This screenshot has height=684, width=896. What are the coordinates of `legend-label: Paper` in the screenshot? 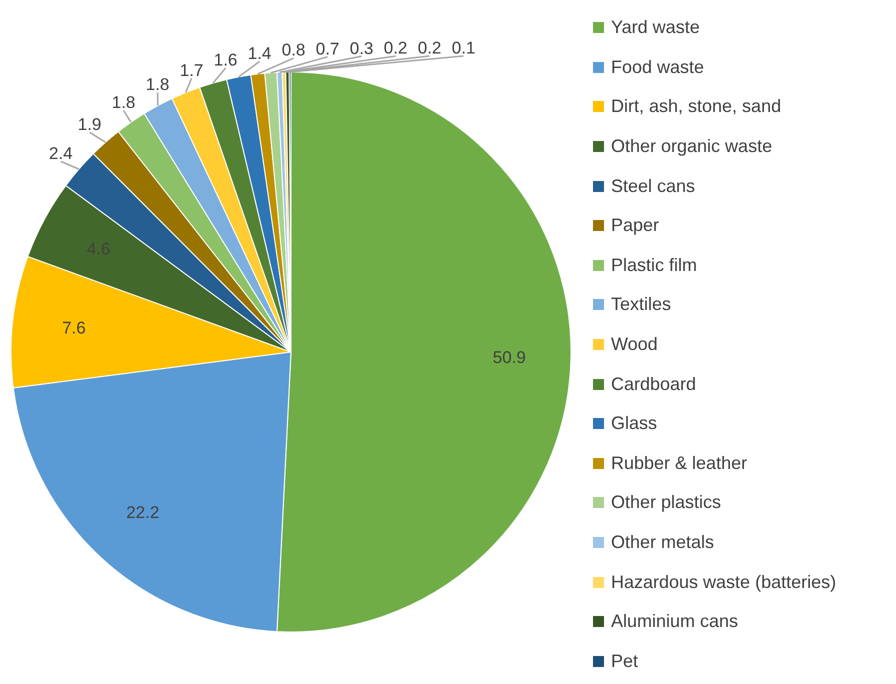 It's located at (635, 225).